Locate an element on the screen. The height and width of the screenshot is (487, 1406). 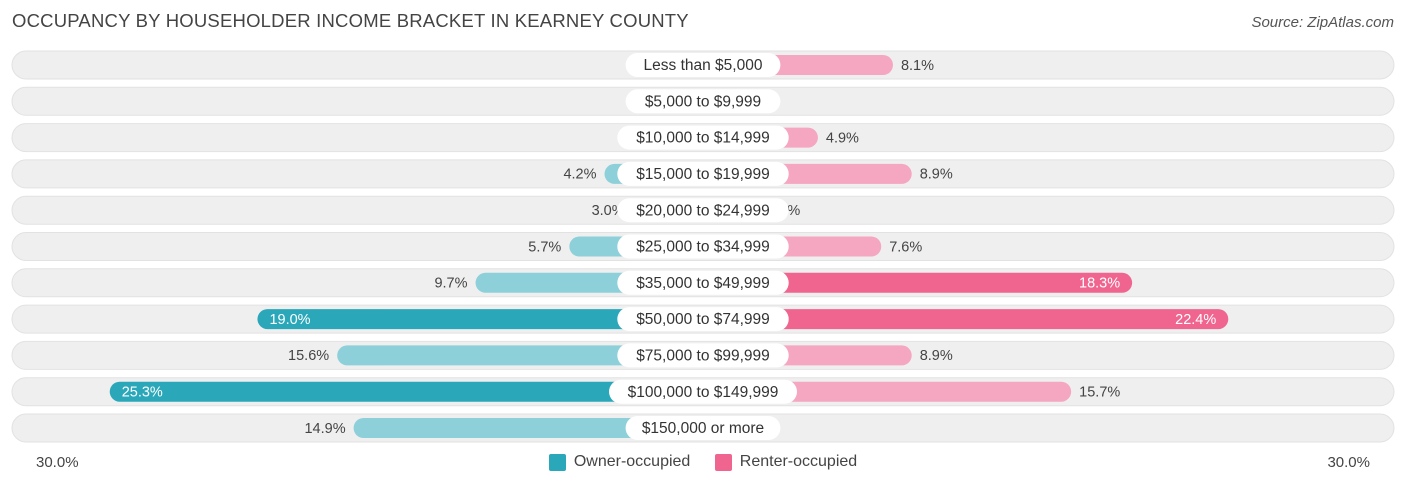
category-label: $150,000 or more is located at coordinates (703, 428).